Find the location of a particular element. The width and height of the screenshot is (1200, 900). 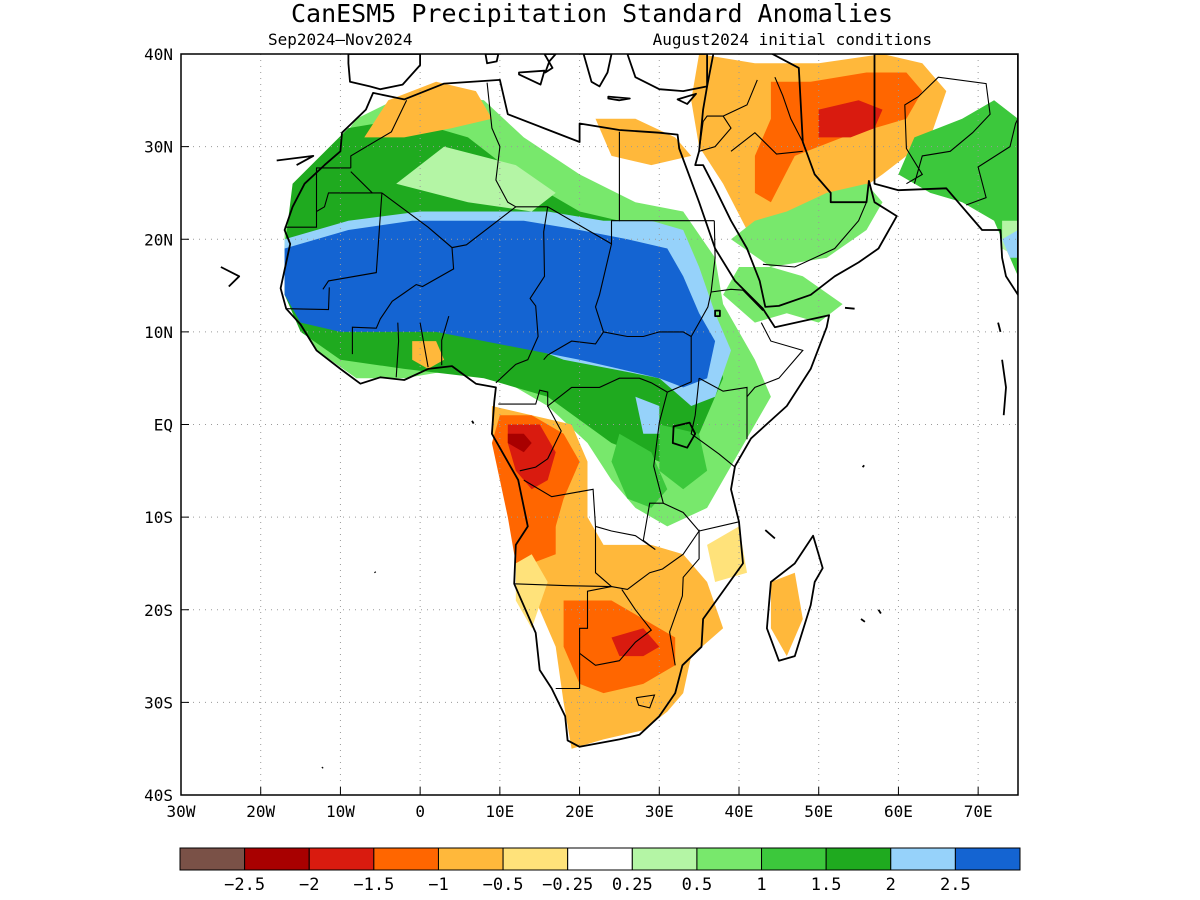

coastline-madagascar is located at coordinates (795, 598).